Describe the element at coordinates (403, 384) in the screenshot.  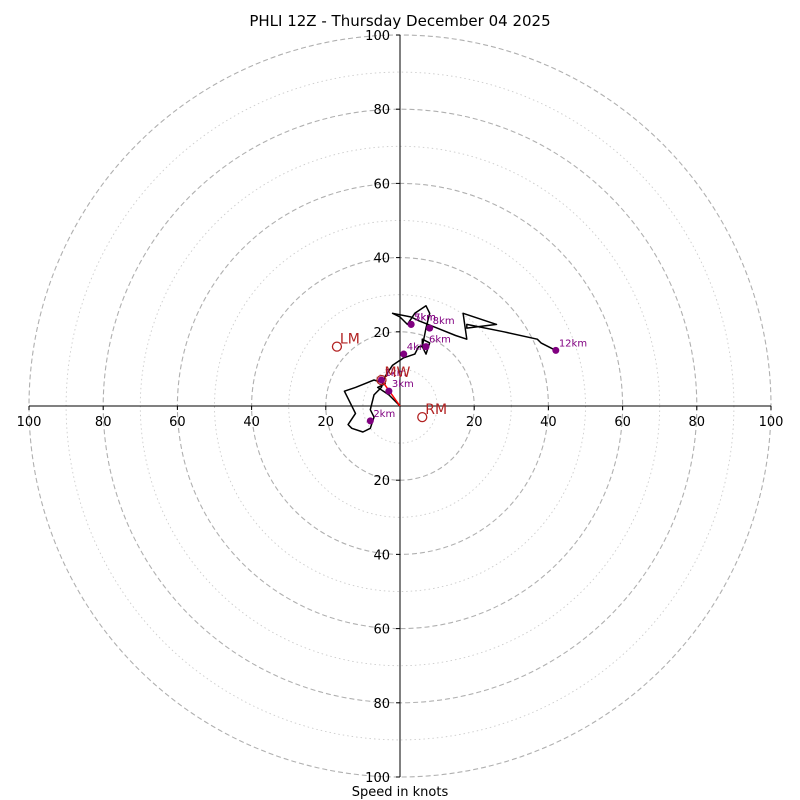
I see `height-marker-label: 3km` at that location.